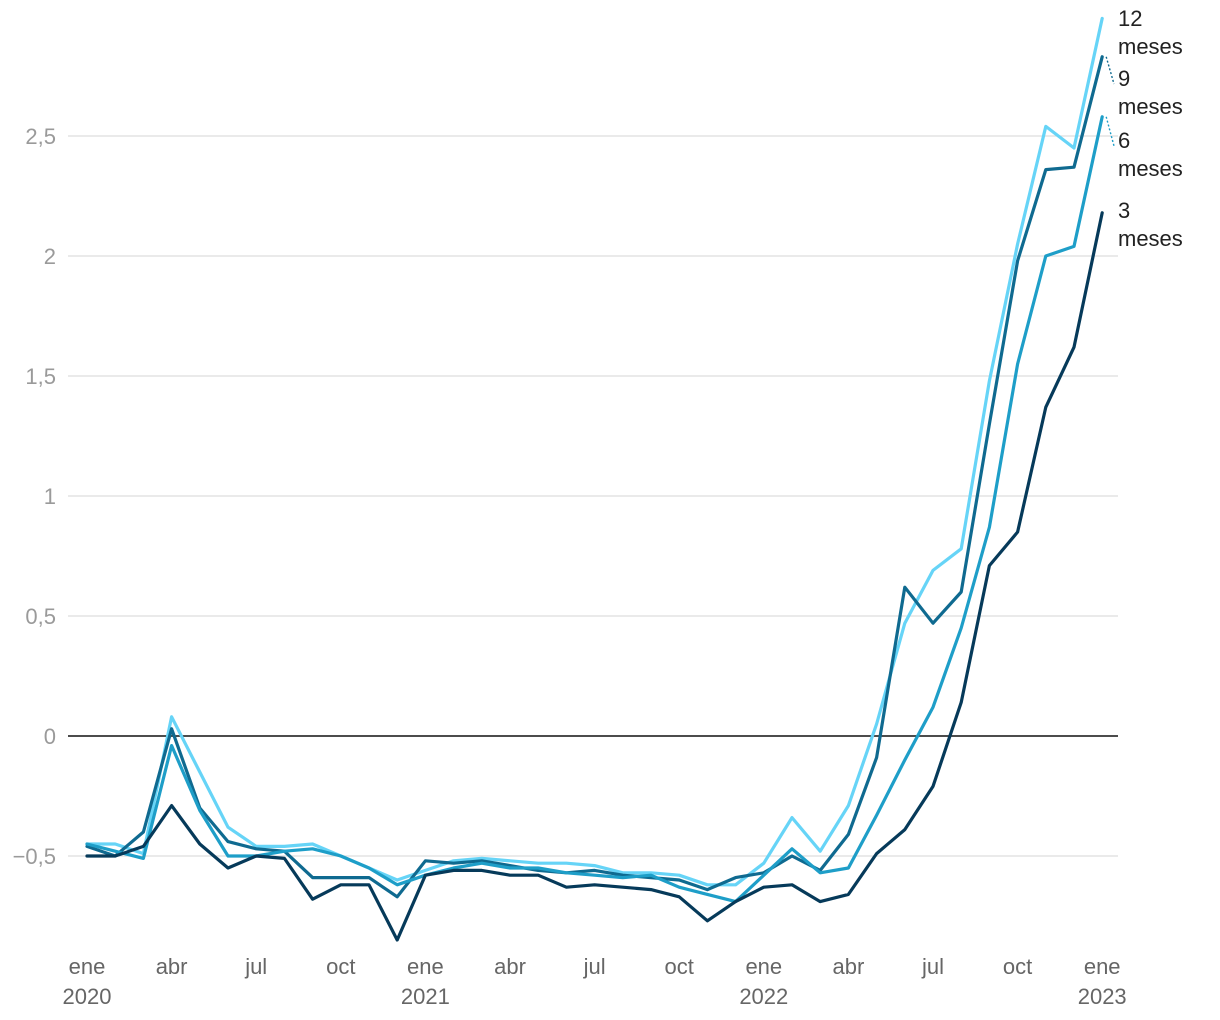 The width and height of the screenshot is (1220, 1020). Describe the element at coordinates (1130, 18) in the screenshot. I see `series-label: 12` at that location.